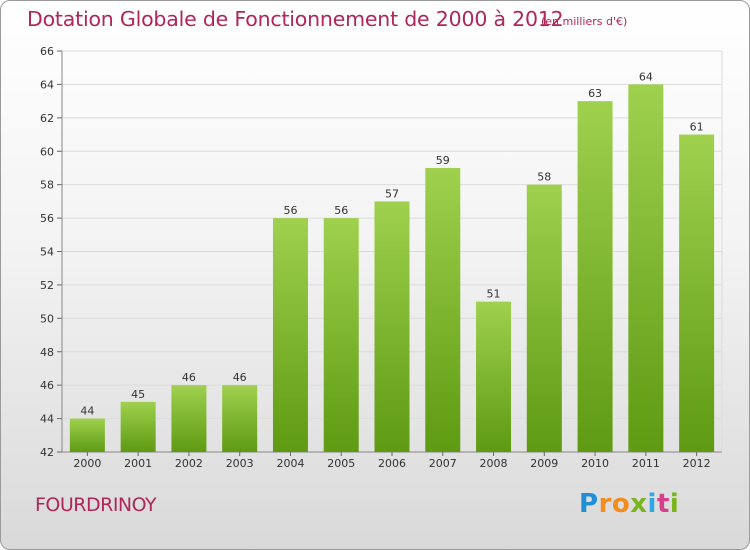 This screenshot has height=550, width=750. I want to click on y-tick-label: 54, so click(47, 252).